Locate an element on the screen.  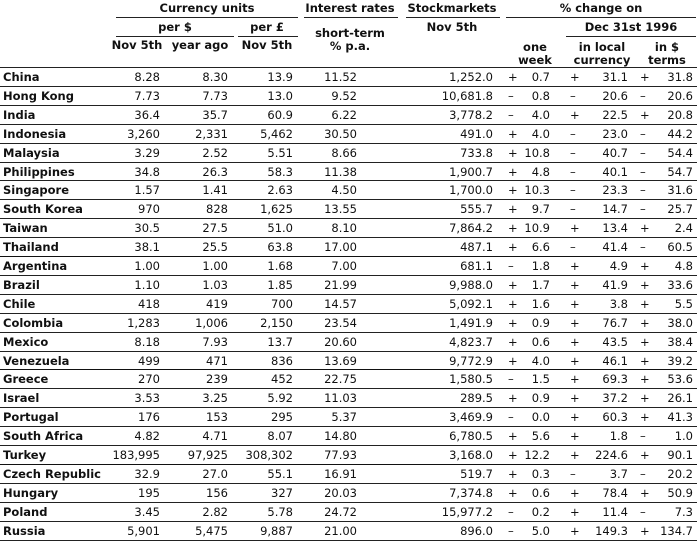
cell-per-dollar-year-ago: 1.03 is located at coordinates (215, 284).